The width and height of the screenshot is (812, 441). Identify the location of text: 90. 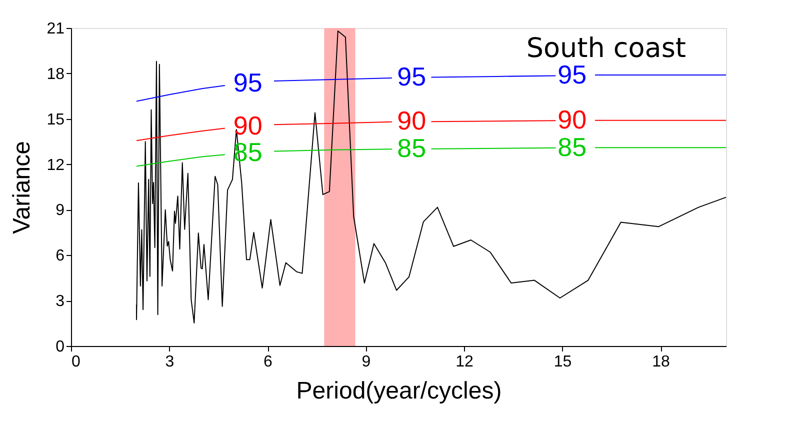
(247, 125).